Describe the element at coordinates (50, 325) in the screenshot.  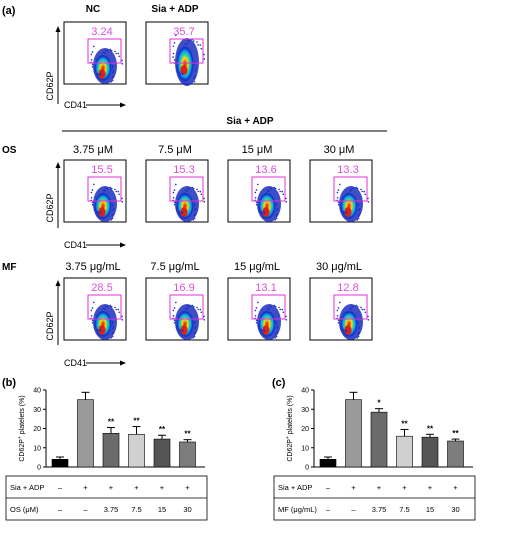
I see `y-axis-label-row3: CD62P` at that location.